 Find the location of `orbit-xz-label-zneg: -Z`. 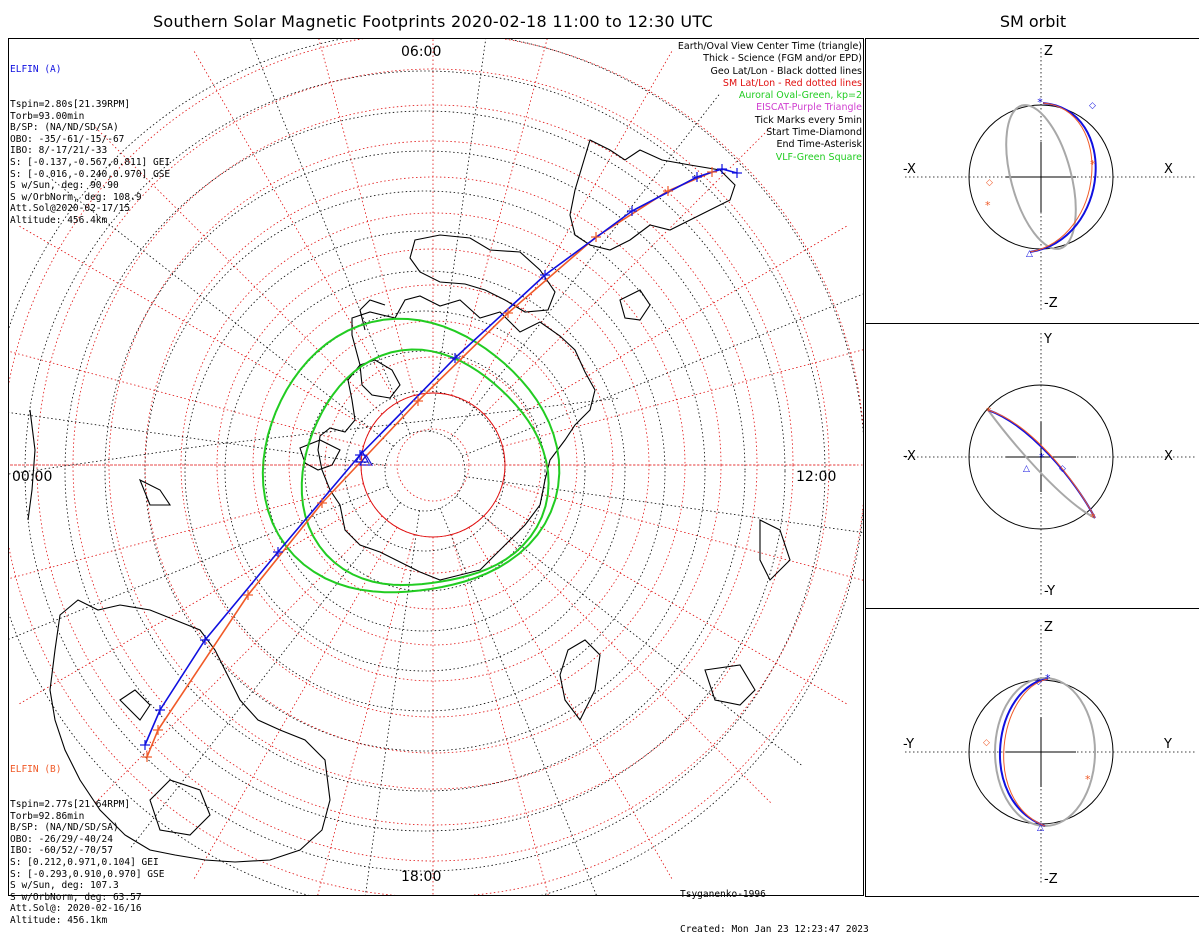

orbit-xz-label-zneg: -Z is located at coordinates (1051, 303).